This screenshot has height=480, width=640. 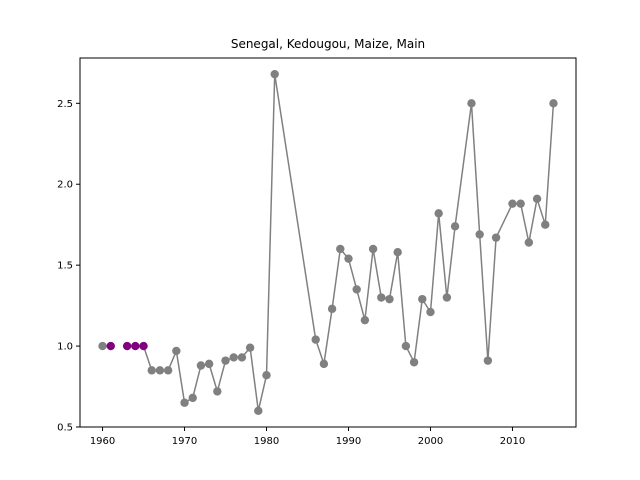 What do you see at coordinates (102, 441) in the screenshot?
I see `x-tick-label: 1960` at bounding box center [102, 441].